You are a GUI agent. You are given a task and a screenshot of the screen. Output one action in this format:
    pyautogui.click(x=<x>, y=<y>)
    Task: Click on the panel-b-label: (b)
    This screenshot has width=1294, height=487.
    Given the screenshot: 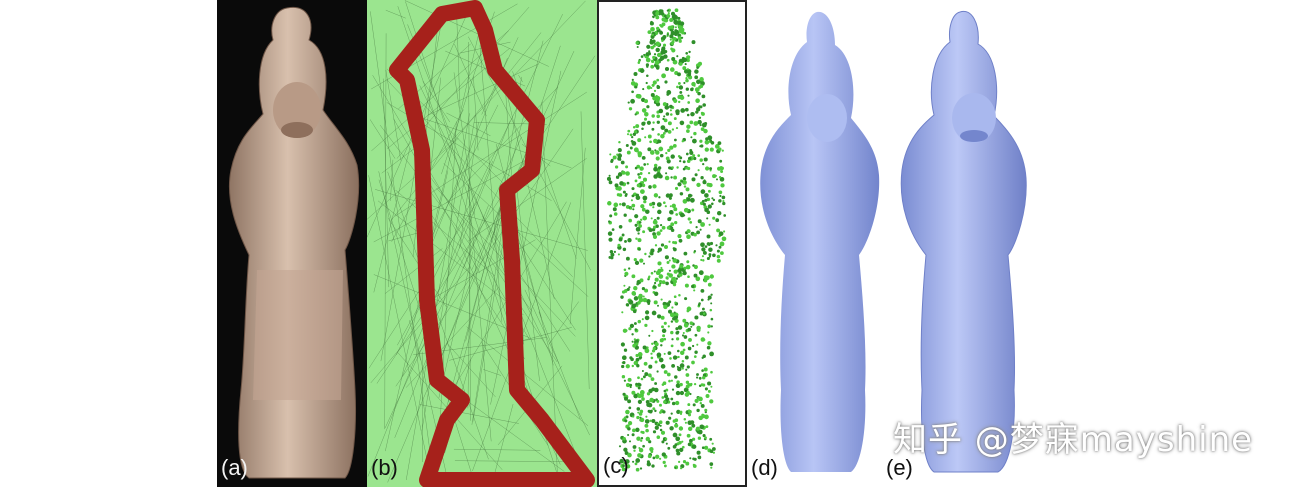 What is the action you would take?
    pyautogui.click(x=384, y=467)
    